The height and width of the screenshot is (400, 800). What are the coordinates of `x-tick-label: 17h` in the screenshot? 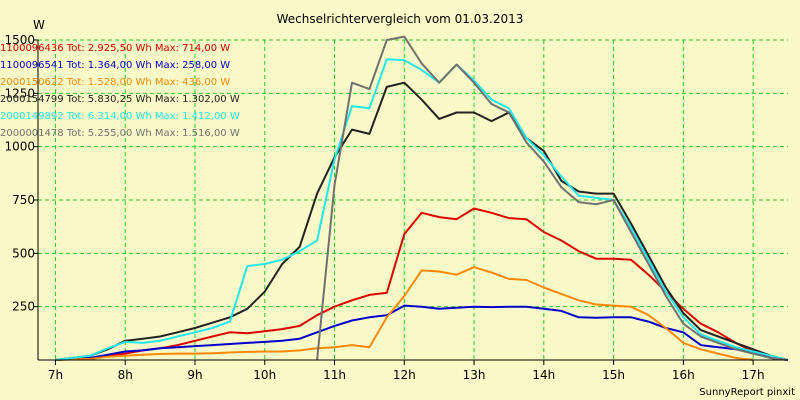 It's located at (753, 375).